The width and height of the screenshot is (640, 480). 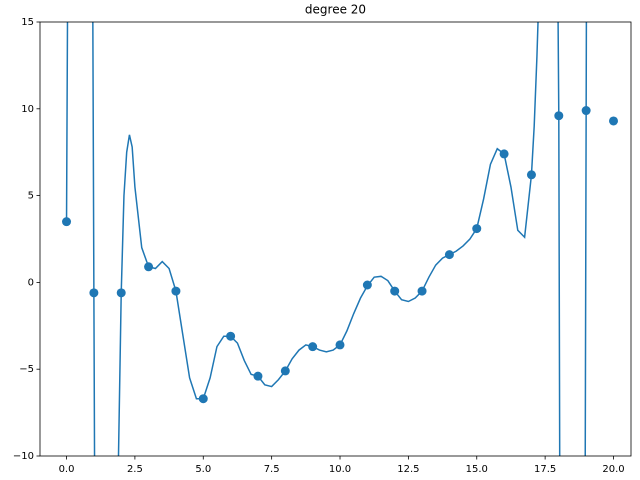 What do you see at coordinates (31, 196) in the screenshot?
I see `y-tick-label: 5` at bounding box center [31, 196].